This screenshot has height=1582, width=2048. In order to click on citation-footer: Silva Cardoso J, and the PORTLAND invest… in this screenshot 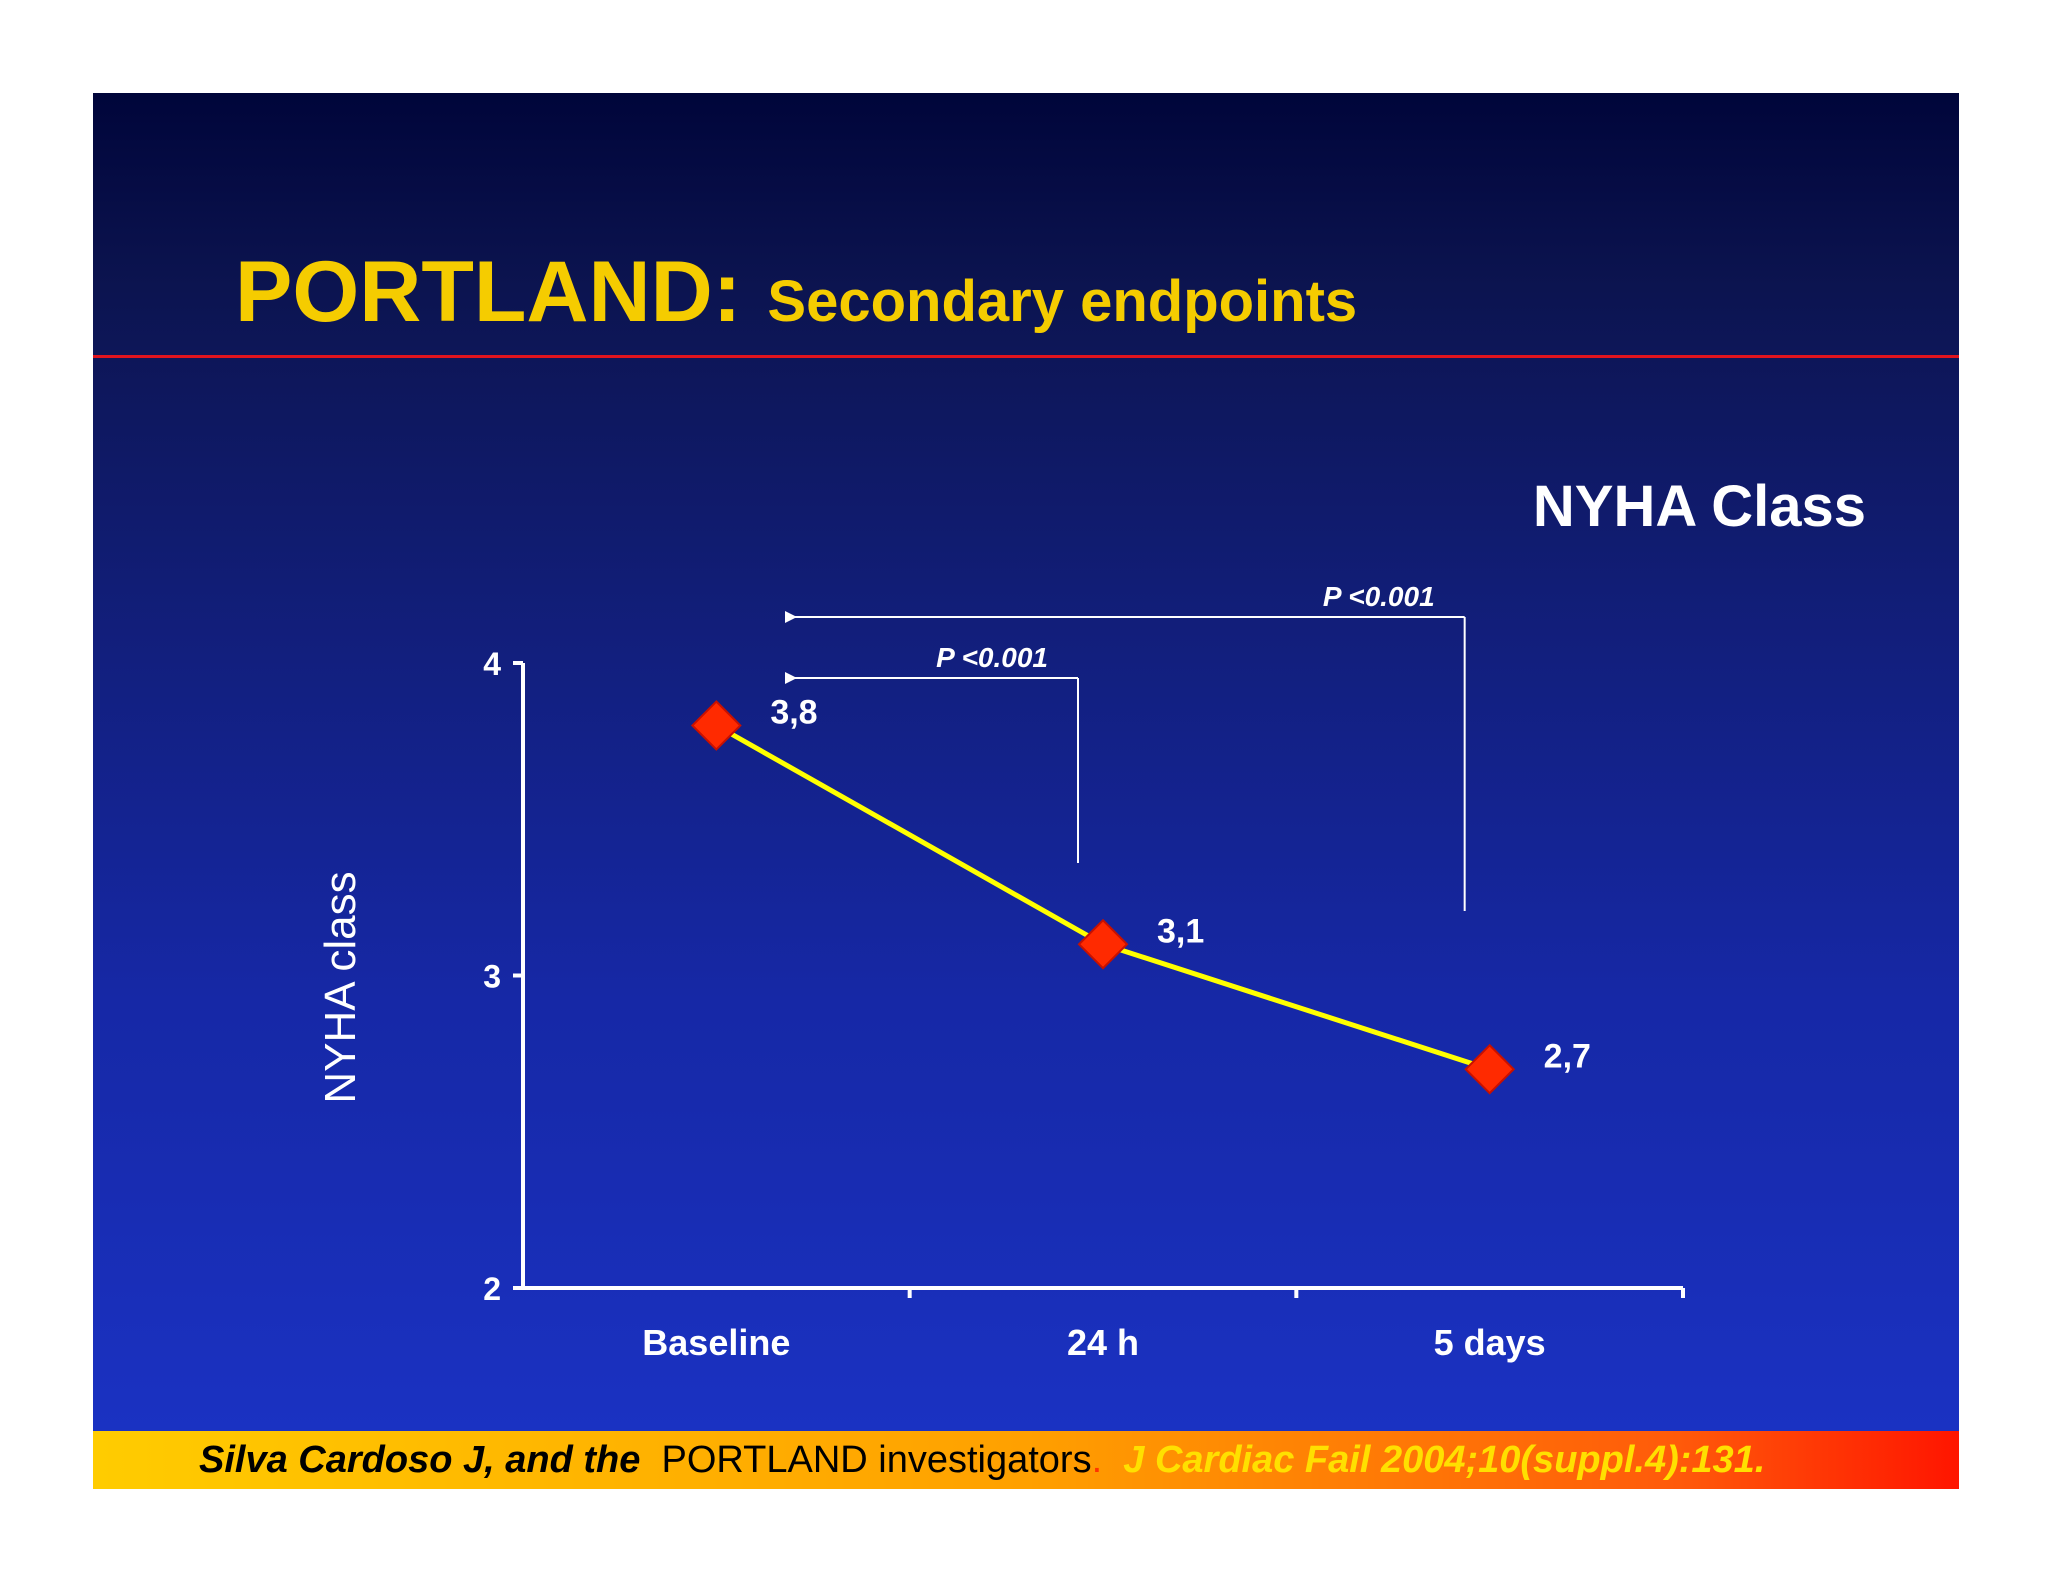, I will do `click(1026, 1460)`.